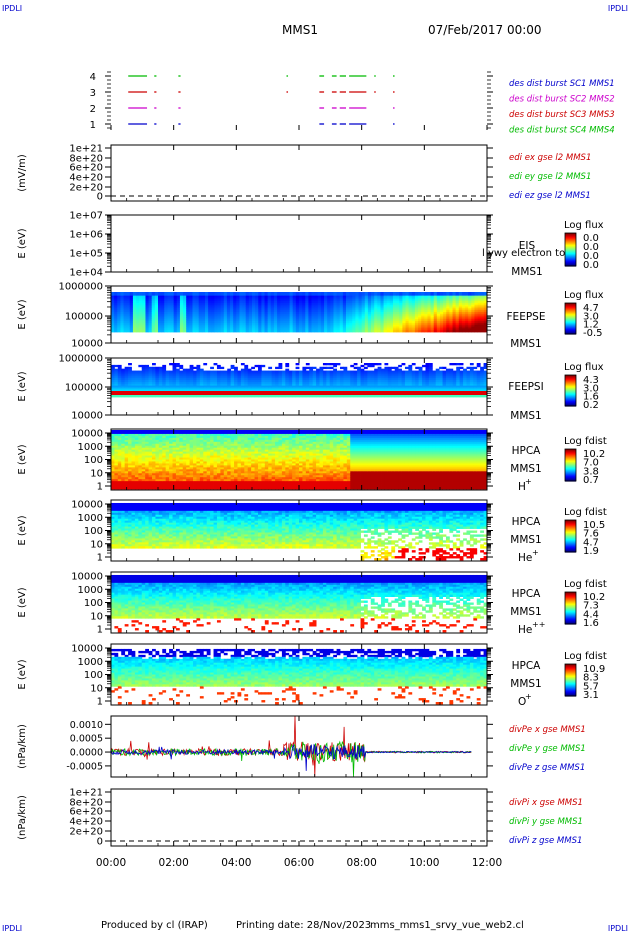 The image size is (630, 934). What do you see at coordinates (570, 249) in the screenshot?
I see `colorbar-cell` at bounding box center [570, 249].